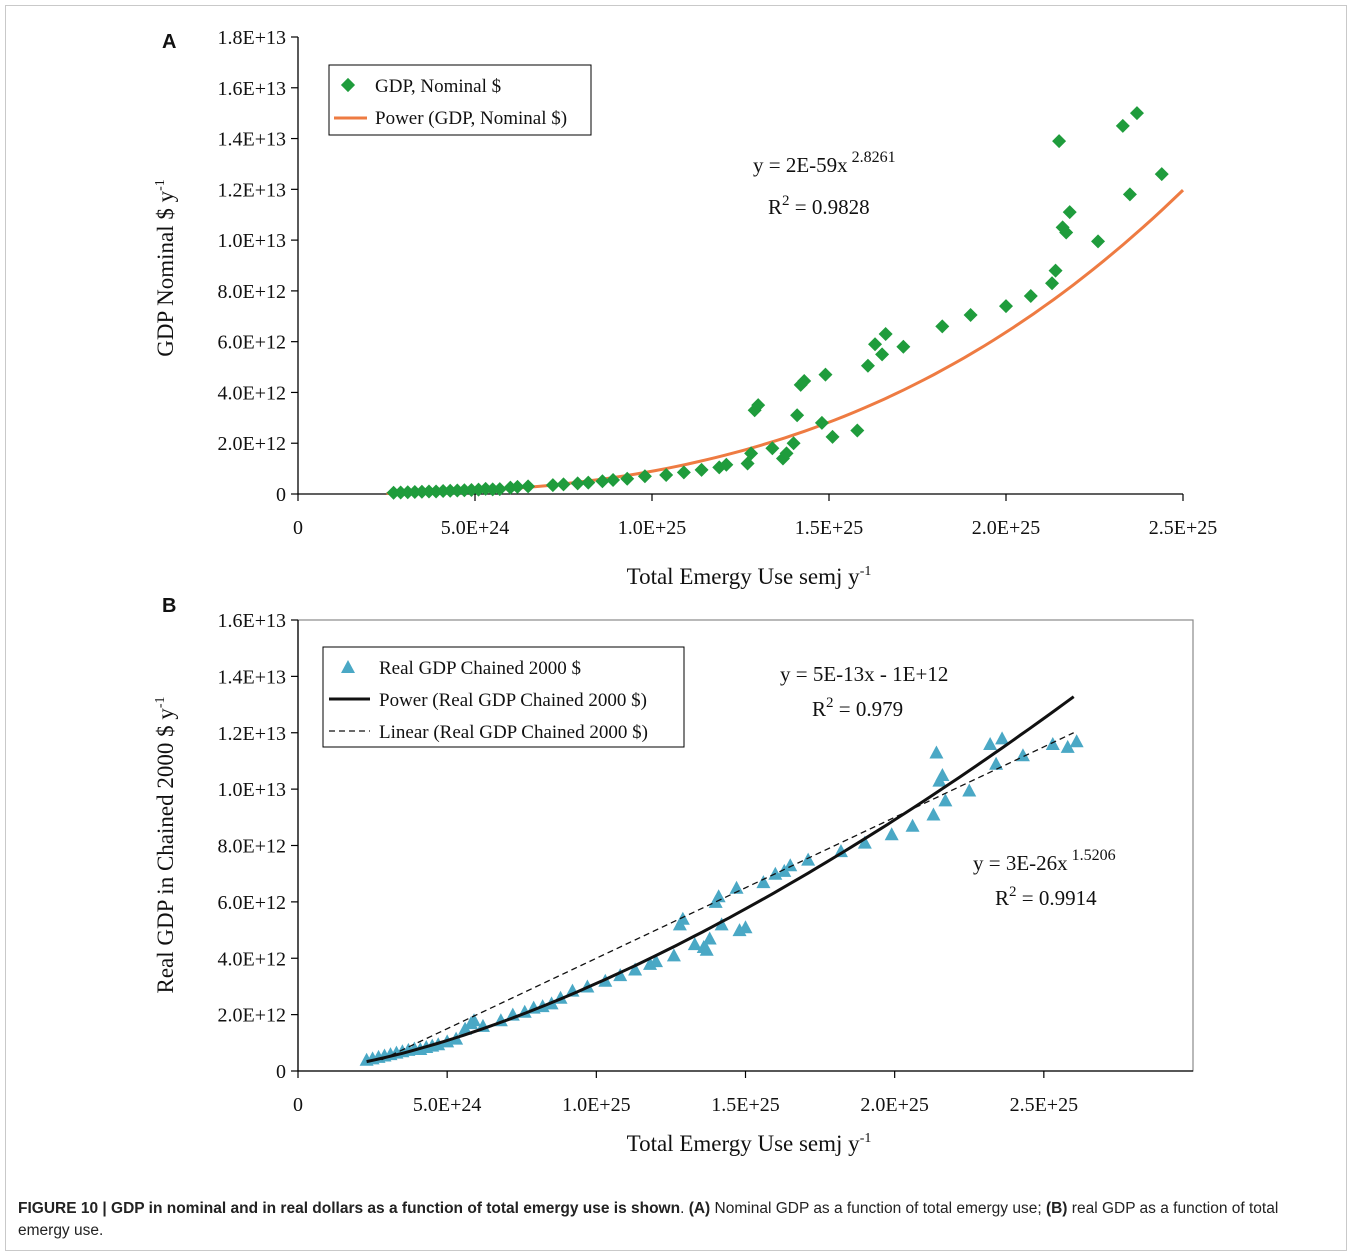  I want to click on legend-triangle-icon, so click(348, 666).